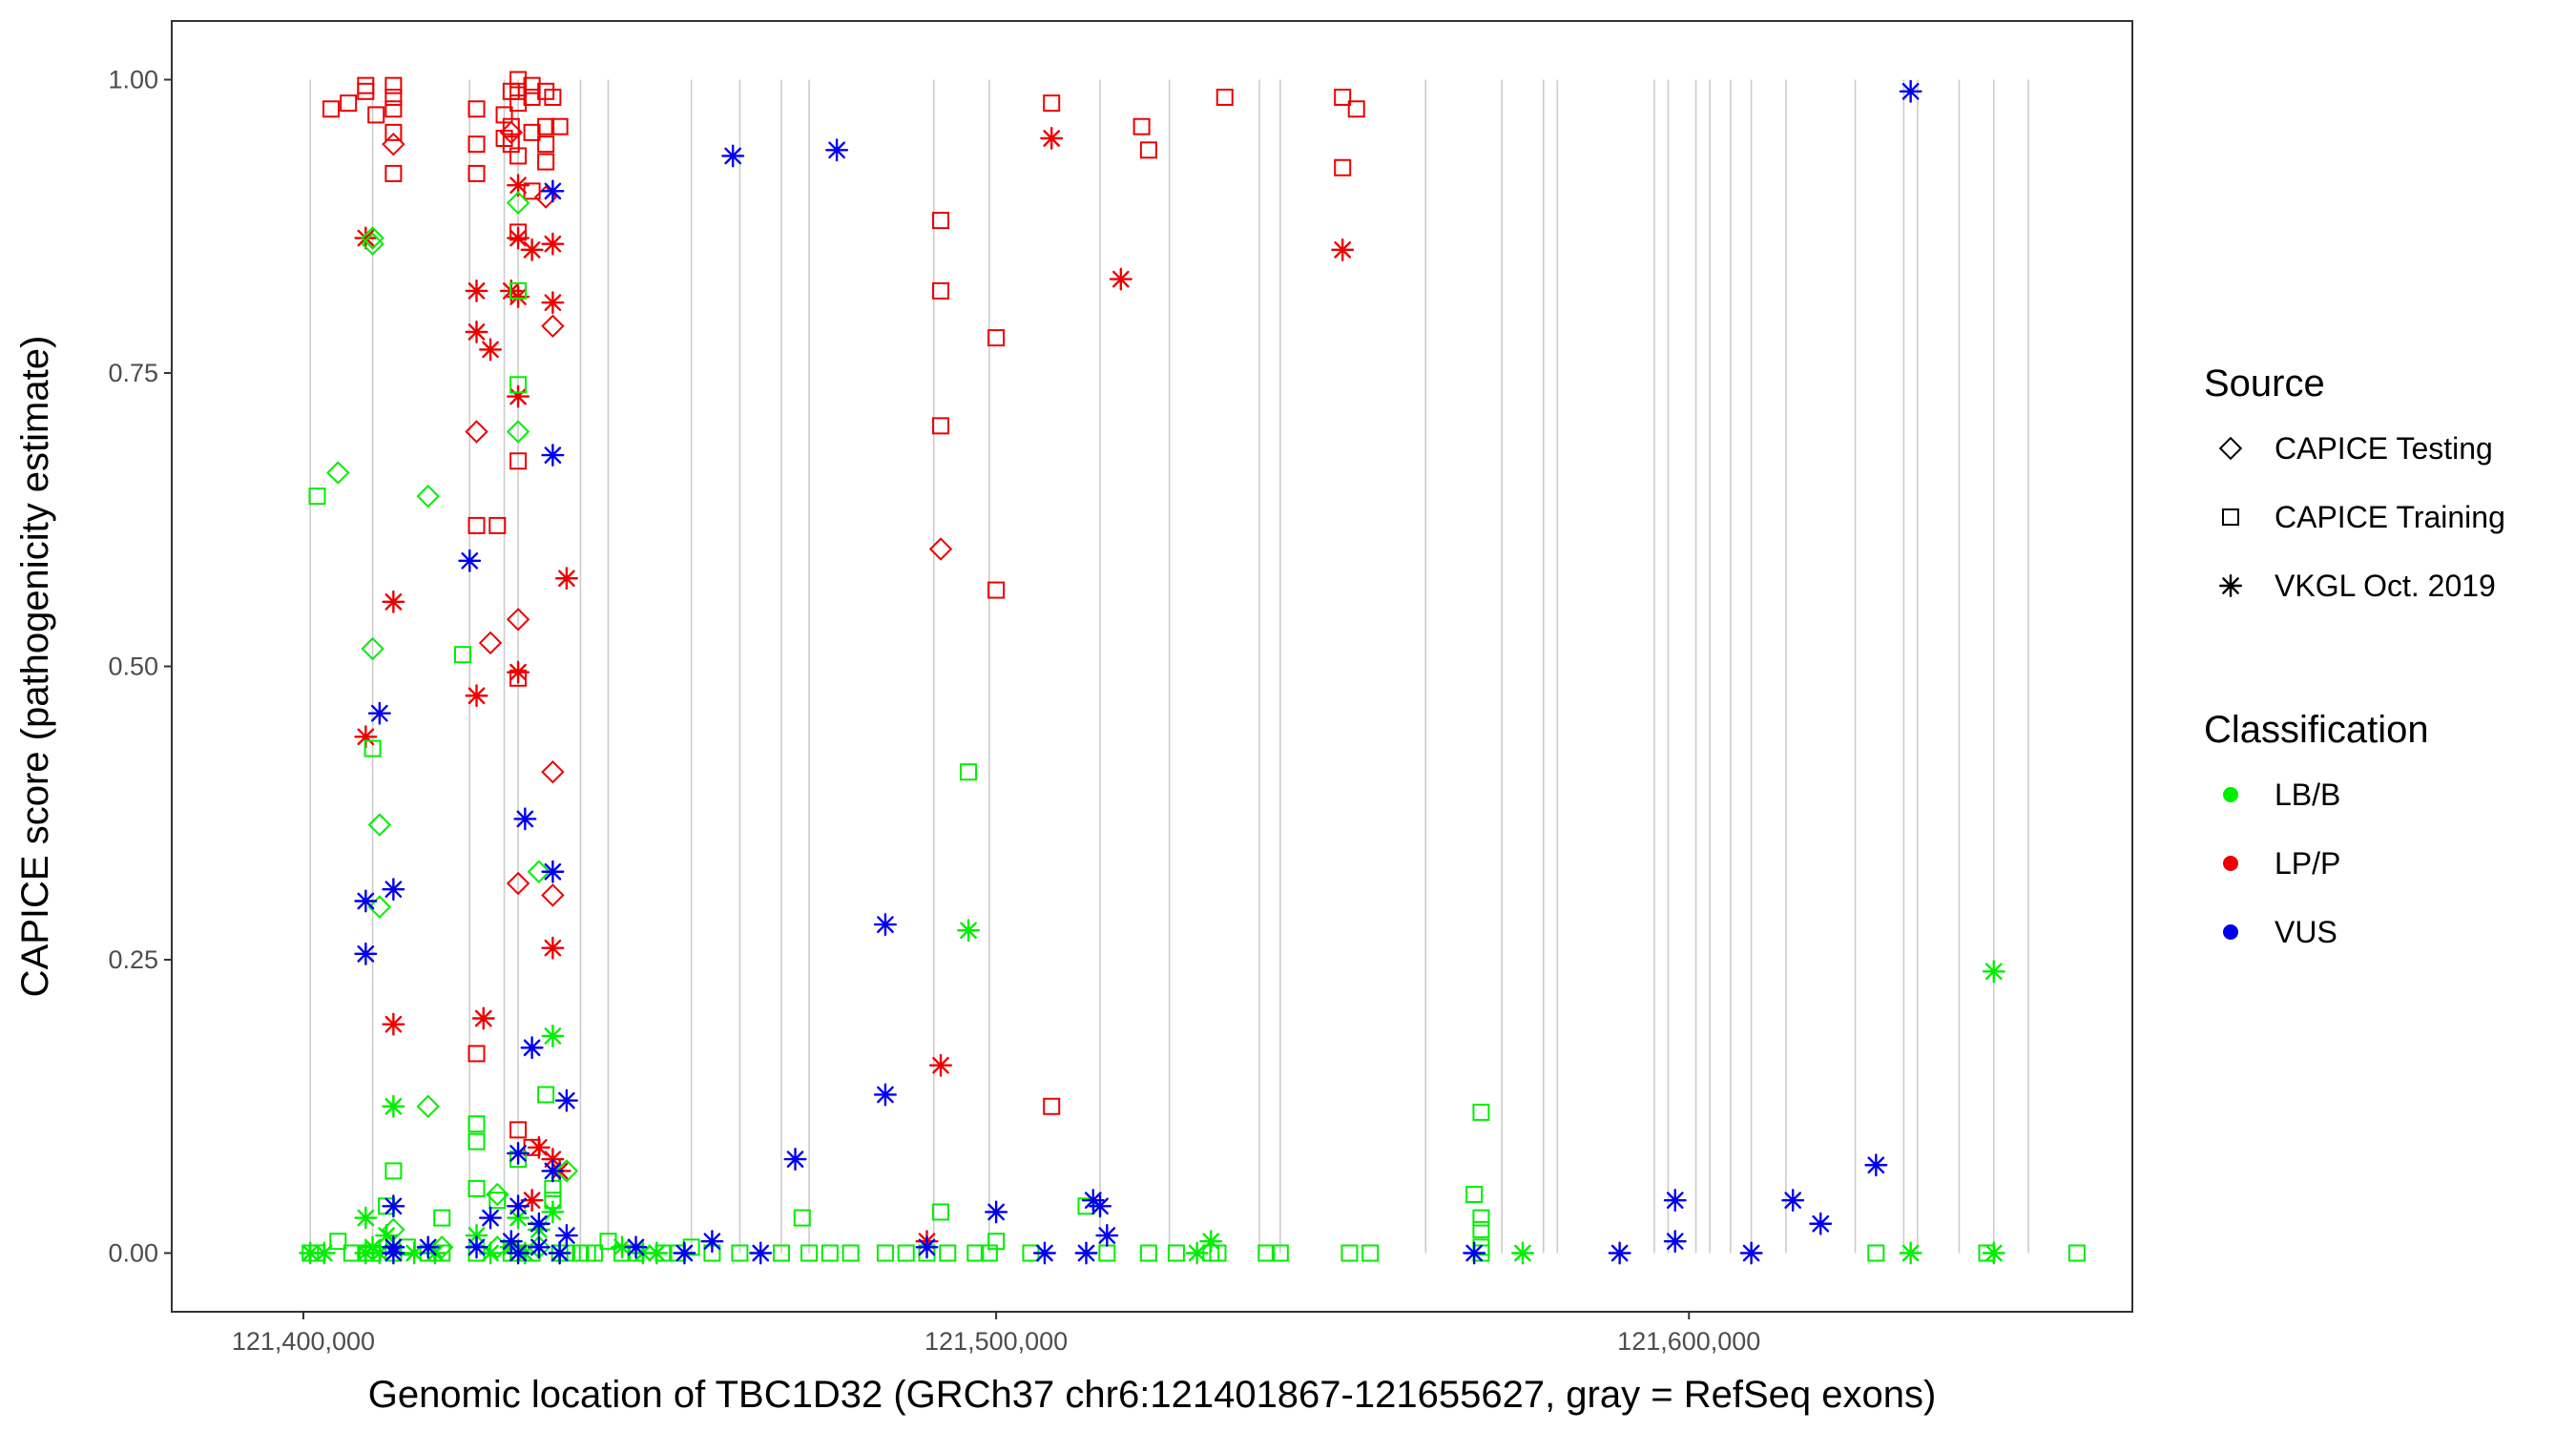  Describe the element at coordinates (1688, 1341) in the screenshot. I see `x-tick-label: 121,600,000` at that location.